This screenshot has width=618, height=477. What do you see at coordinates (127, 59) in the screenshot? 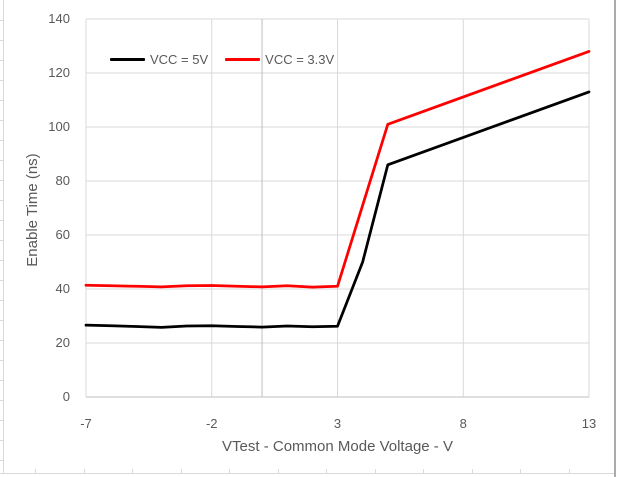
I see `legend-line-swatch-black` at bounding box center [127, 59].